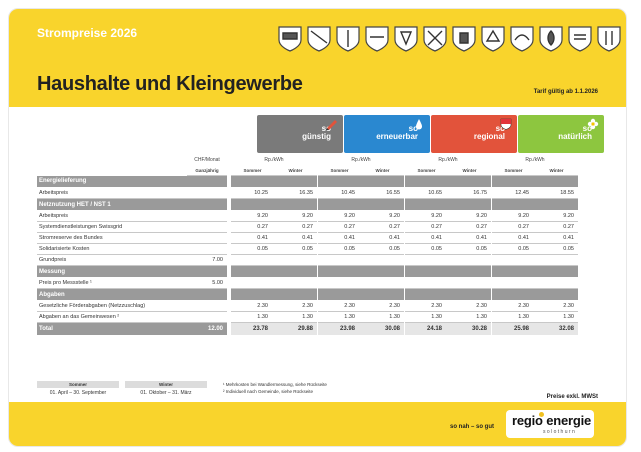  Describe the element at coordinates (112, 306) in the screenshot. I see `row-label: Gesetzliche Förderabgaben (Netzzuschlag)` at that location.